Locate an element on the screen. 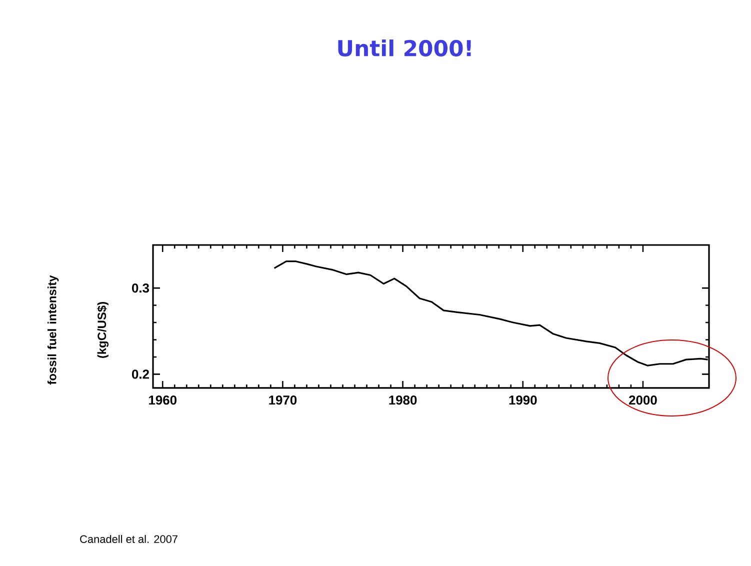 The width and height of the screenshot is (751, 566). x-tick-label: 1990 is located at coordinates (523, 400).